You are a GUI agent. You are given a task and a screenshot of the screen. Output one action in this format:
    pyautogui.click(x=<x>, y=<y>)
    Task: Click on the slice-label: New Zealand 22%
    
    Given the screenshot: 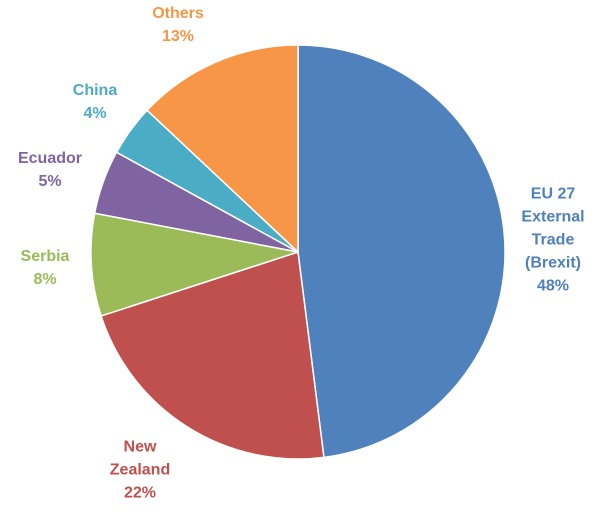 What is the action you would take?
    pyautogui.click(x=140, y=470)
    